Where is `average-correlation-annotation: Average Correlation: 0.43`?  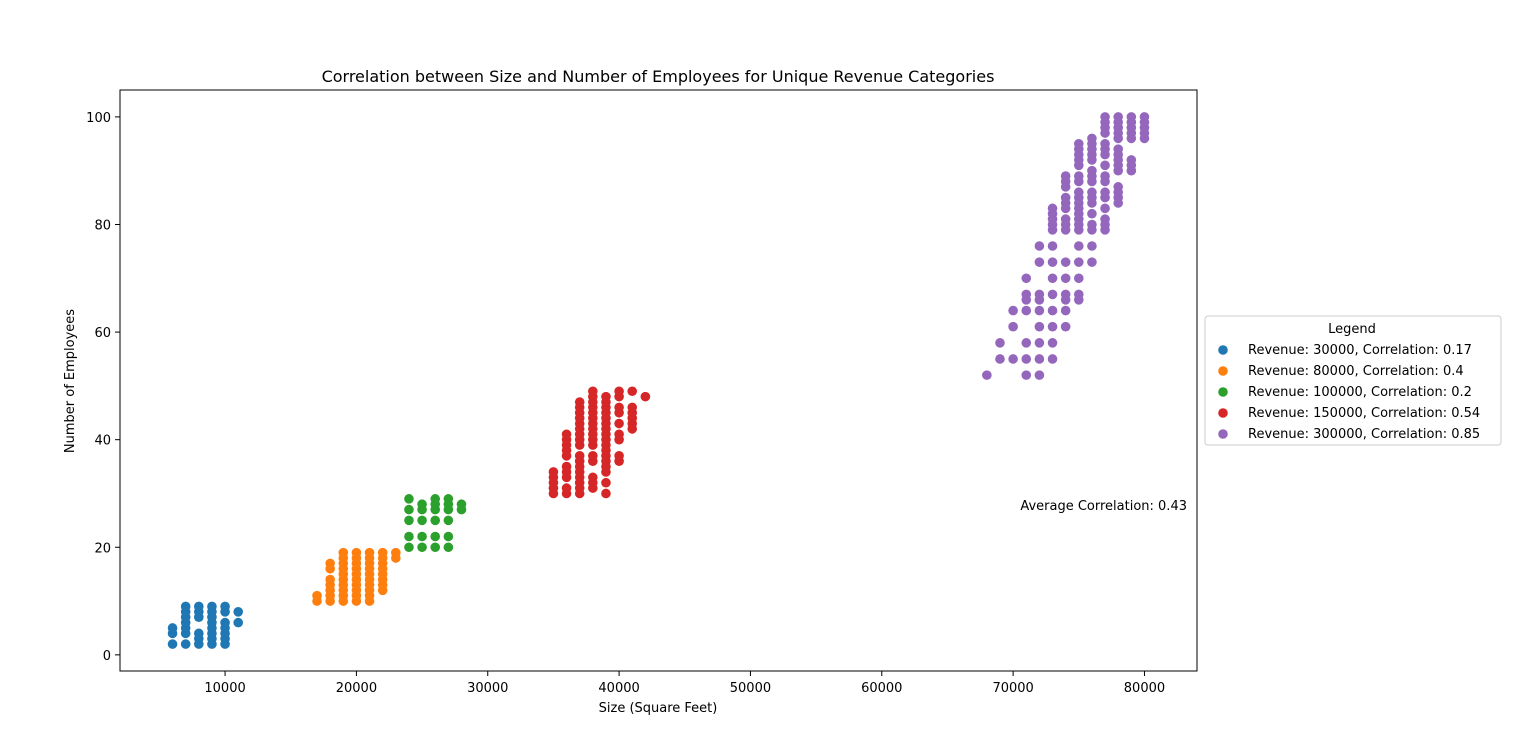
average-correlation-annotation: Average Correlation: 0.43 is located at coordinates (1103, 506).